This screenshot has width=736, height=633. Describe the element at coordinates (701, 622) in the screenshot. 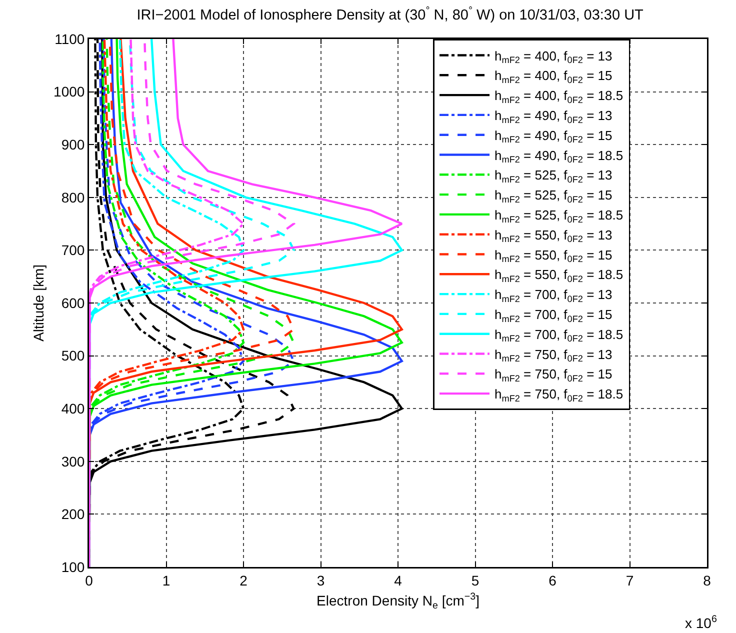

I see `text: x 10$^{6}$` at that location.